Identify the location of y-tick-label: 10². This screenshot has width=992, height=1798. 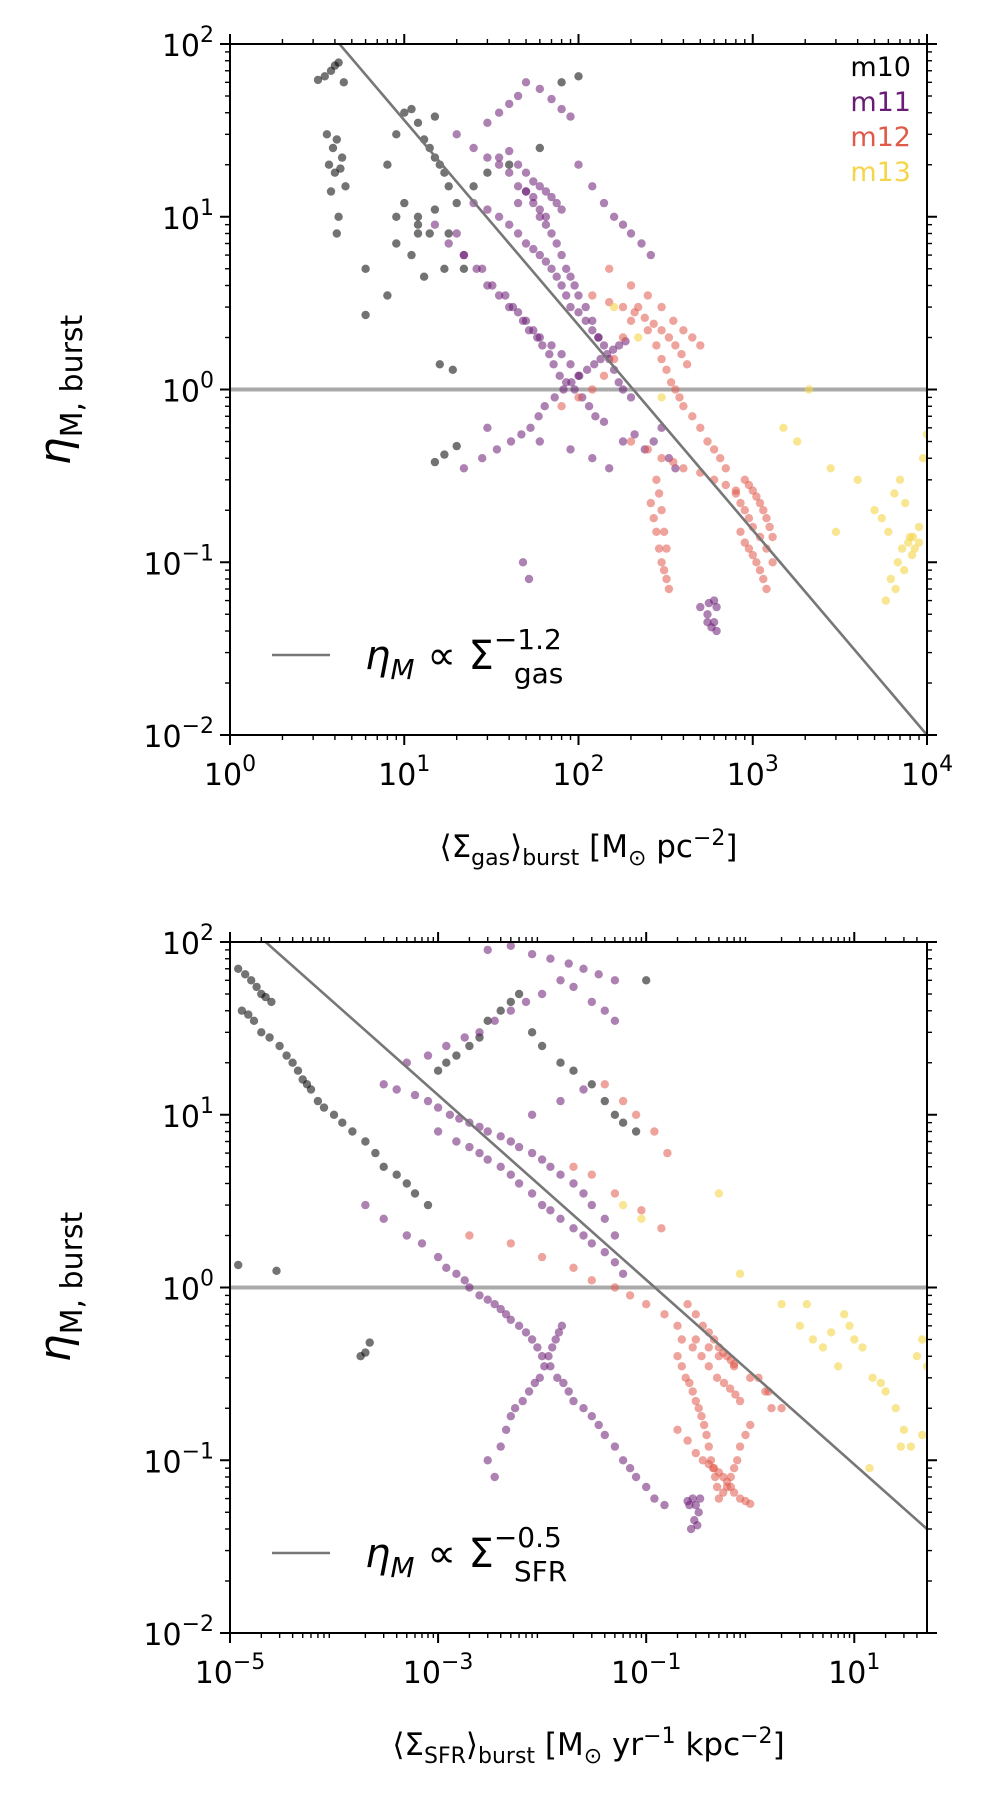
(188, 43).